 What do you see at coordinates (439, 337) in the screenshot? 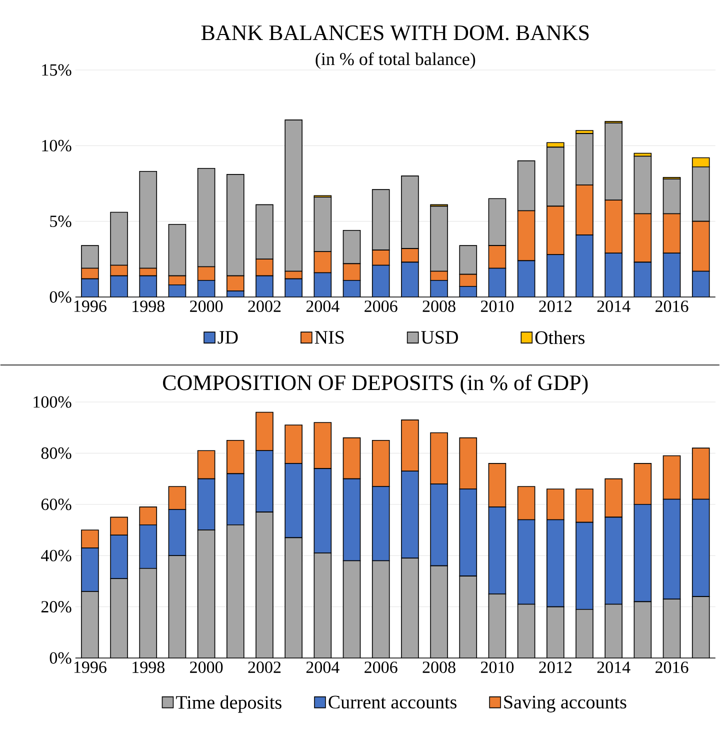
I see `legend-label: USD` at bounding box center [439, 337].